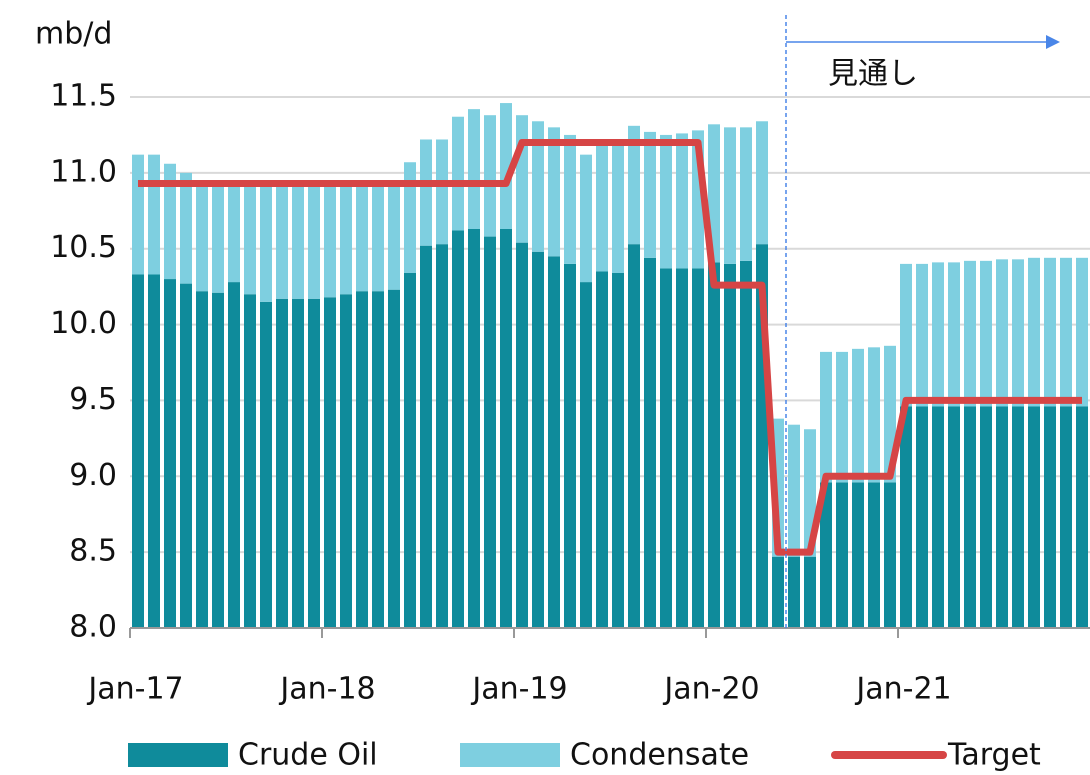  What do you see at coordinates (994, 755) in the screenshot?
I see `legend-label: Target` at bounding box center [994, 755].